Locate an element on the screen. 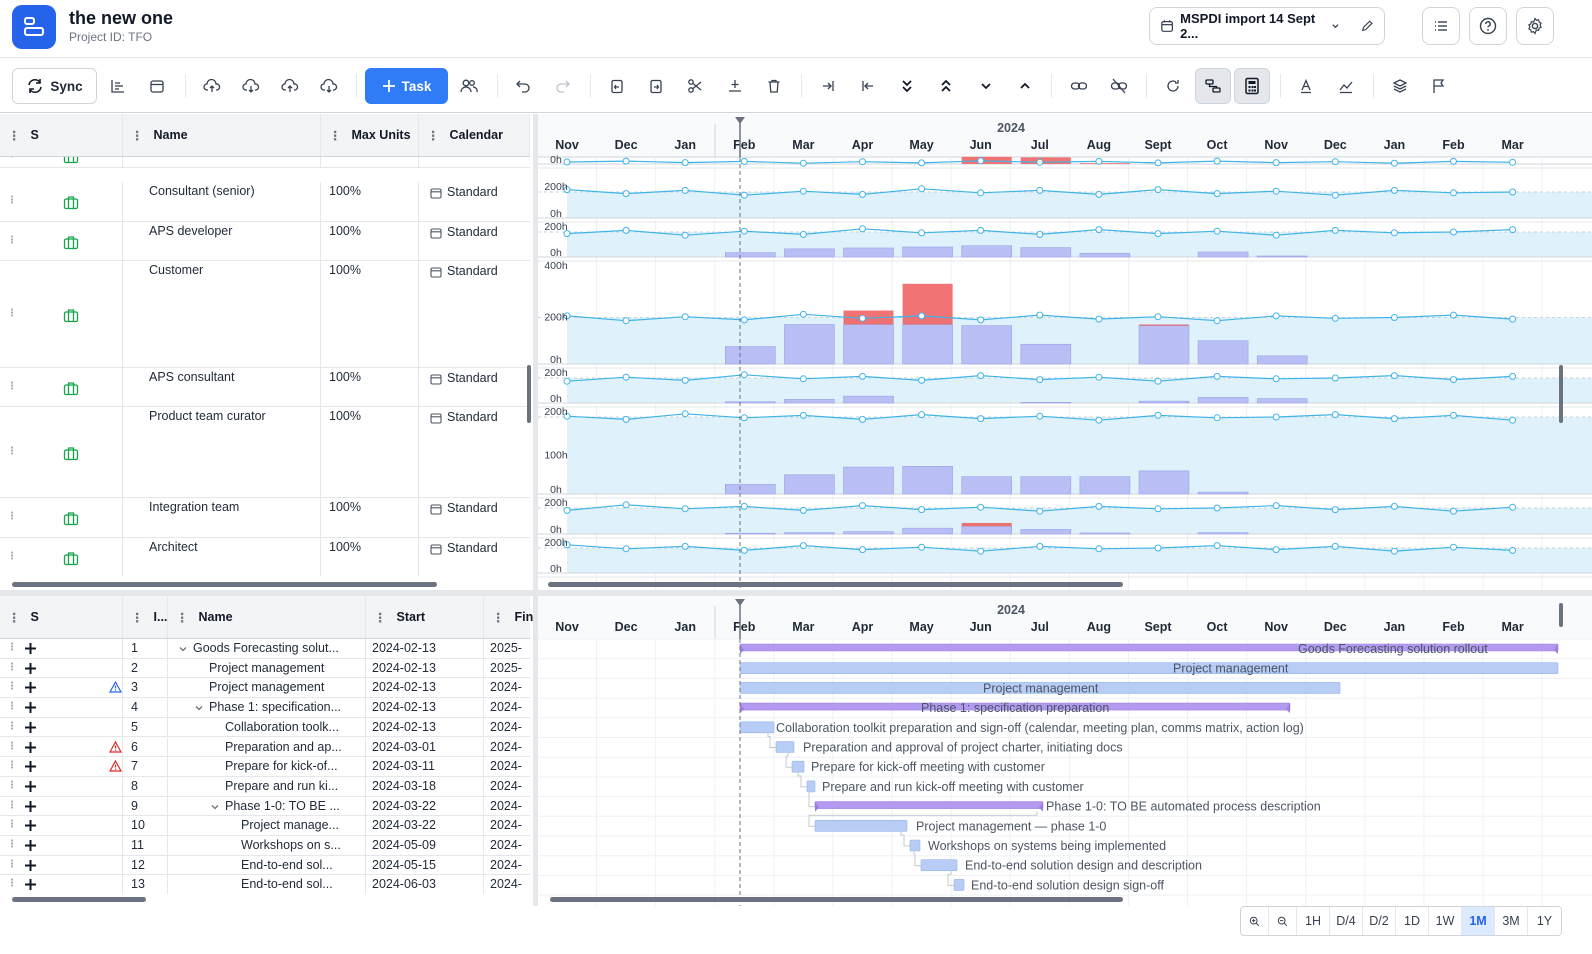 The width and height of the screenshot is (1592, 954). task-grid-hscroll is located at coordinates (79, 899).